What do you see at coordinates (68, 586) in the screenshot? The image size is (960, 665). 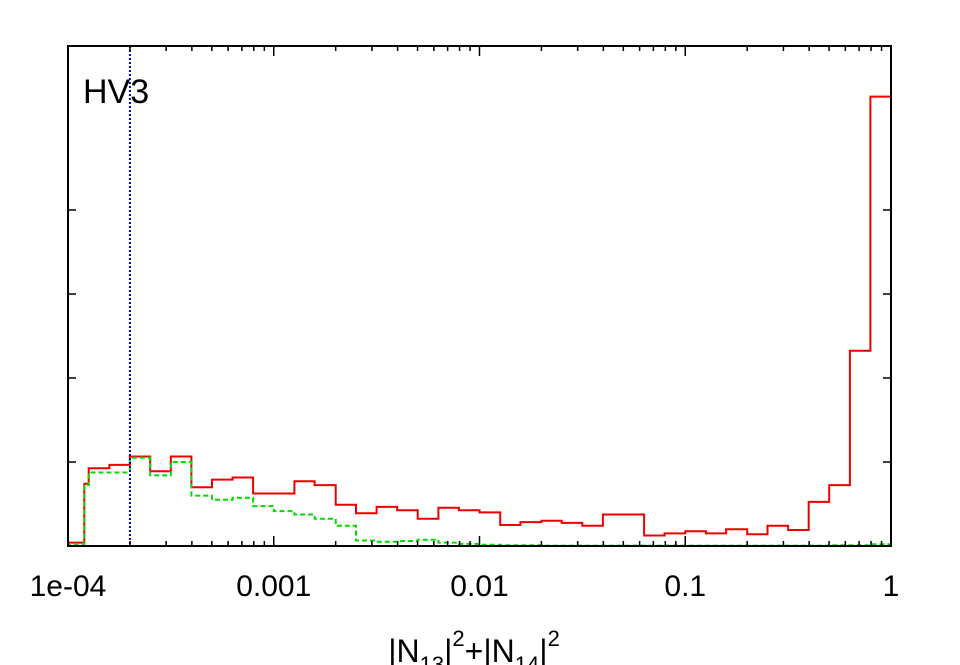 I see `x-tick-label: 1e-04` at bounding box center [68, 586].